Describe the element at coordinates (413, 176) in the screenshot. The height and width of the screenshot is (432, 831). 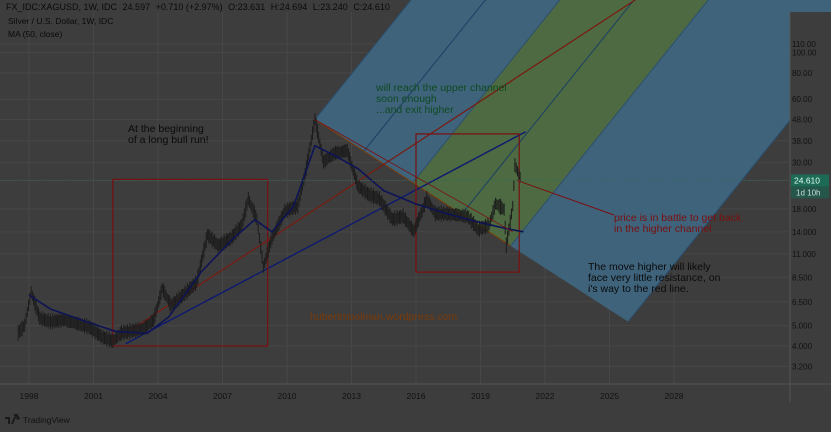
I see `down-slope-line` at that location.